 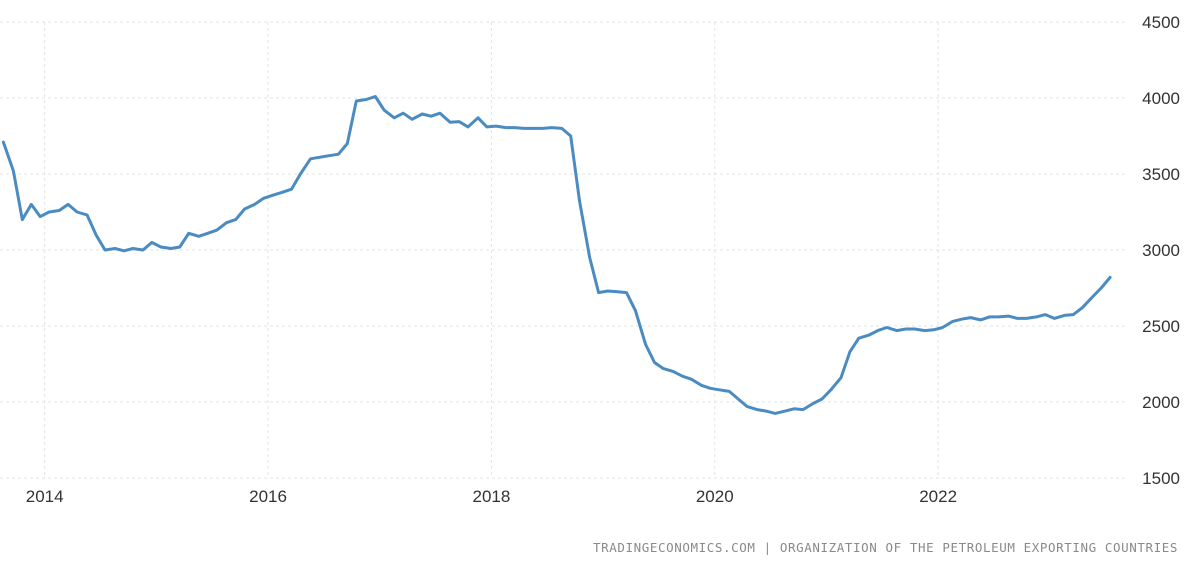 What do you see at coordinates (1161, 174) in the screenshot?
I see `y-tick-label: 3500` at bounding box center [1161, 174].